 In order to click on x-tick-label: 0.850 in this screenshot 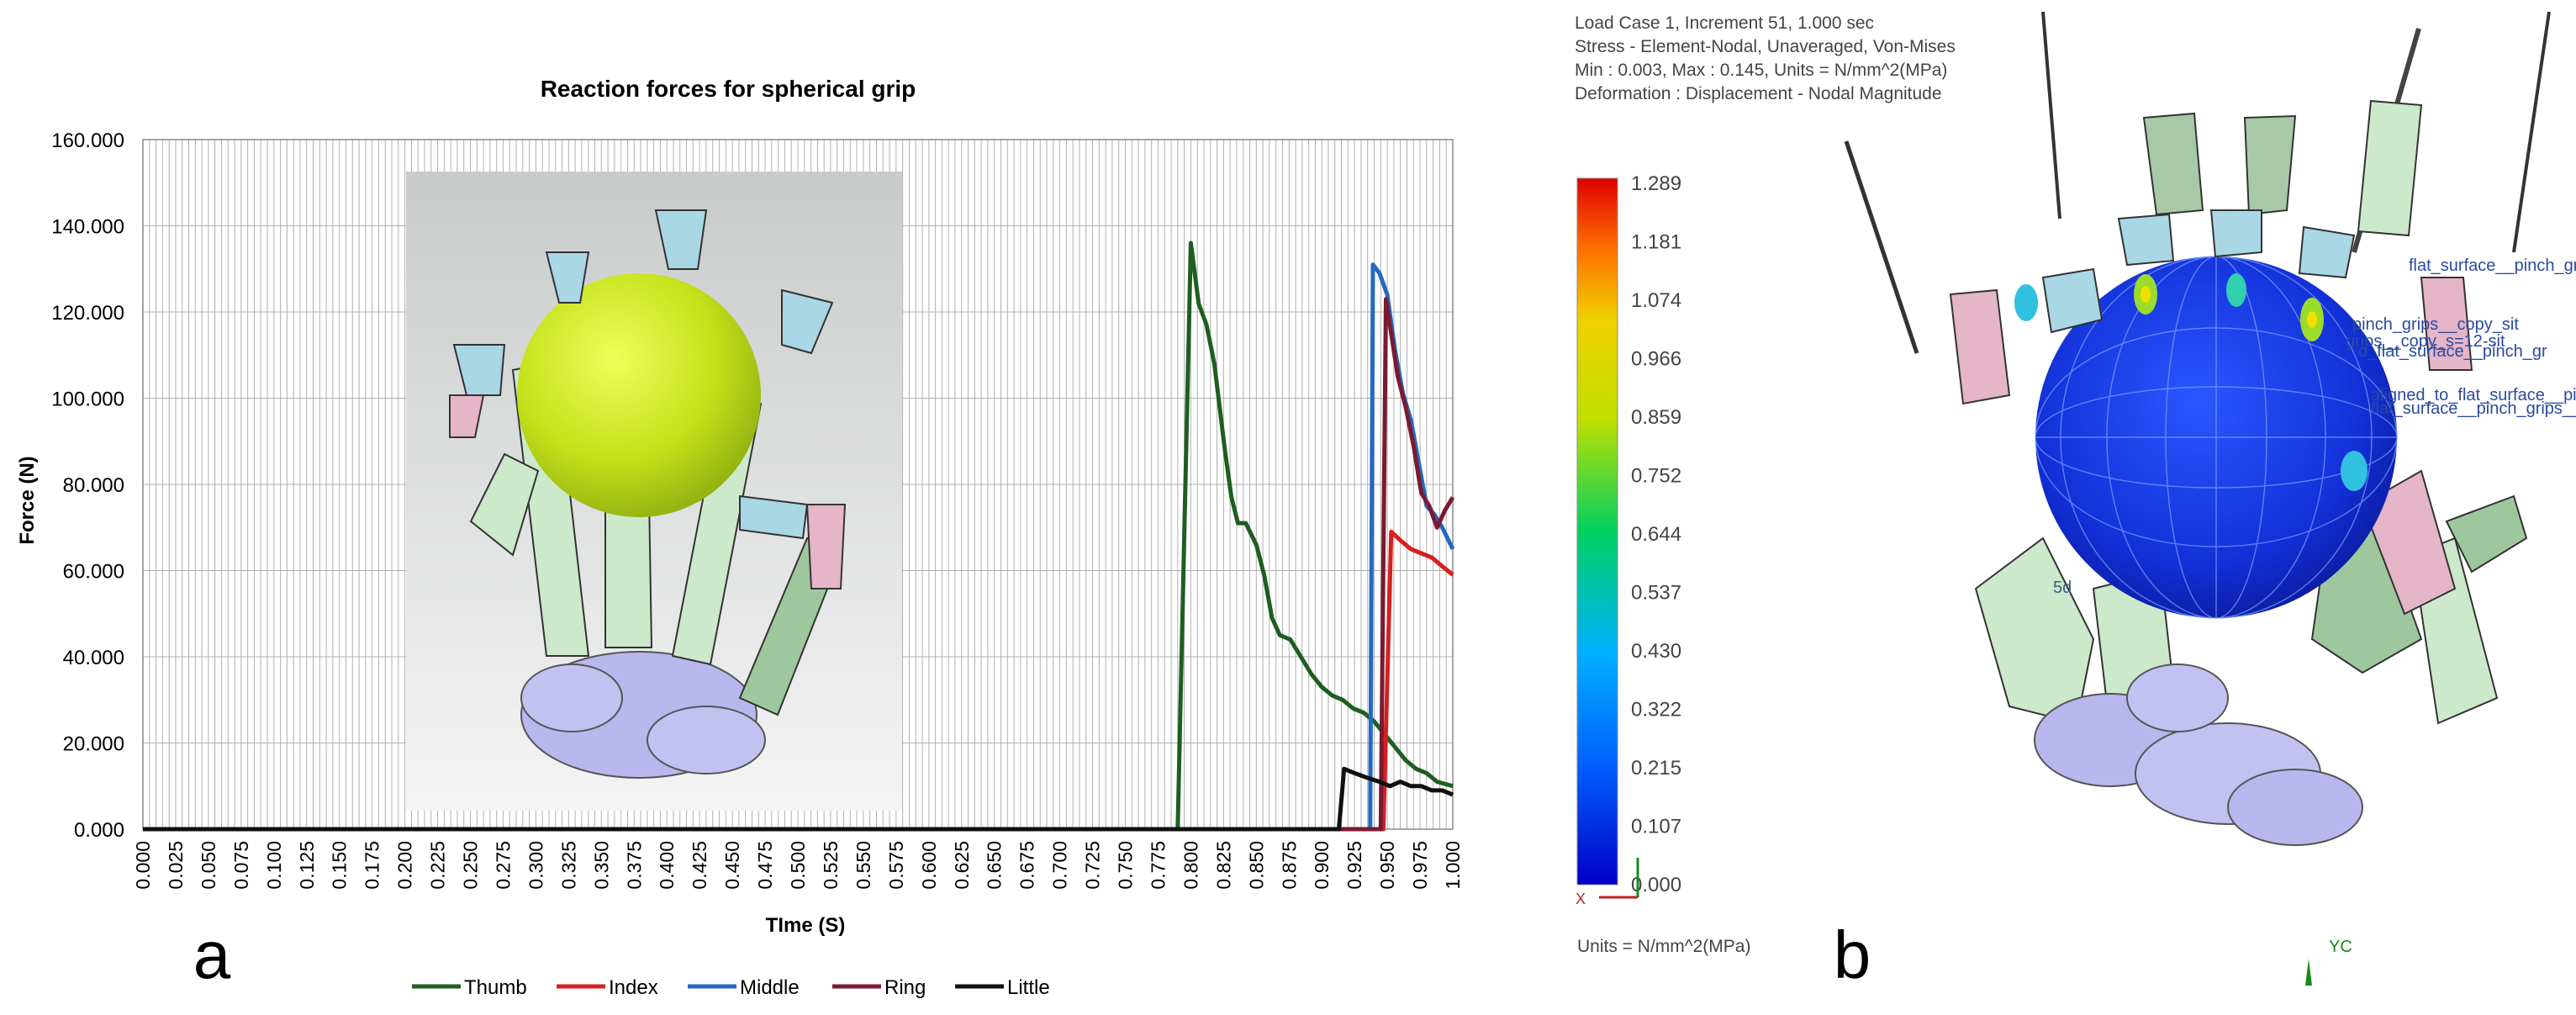, I will do `click(1256, 865)`.